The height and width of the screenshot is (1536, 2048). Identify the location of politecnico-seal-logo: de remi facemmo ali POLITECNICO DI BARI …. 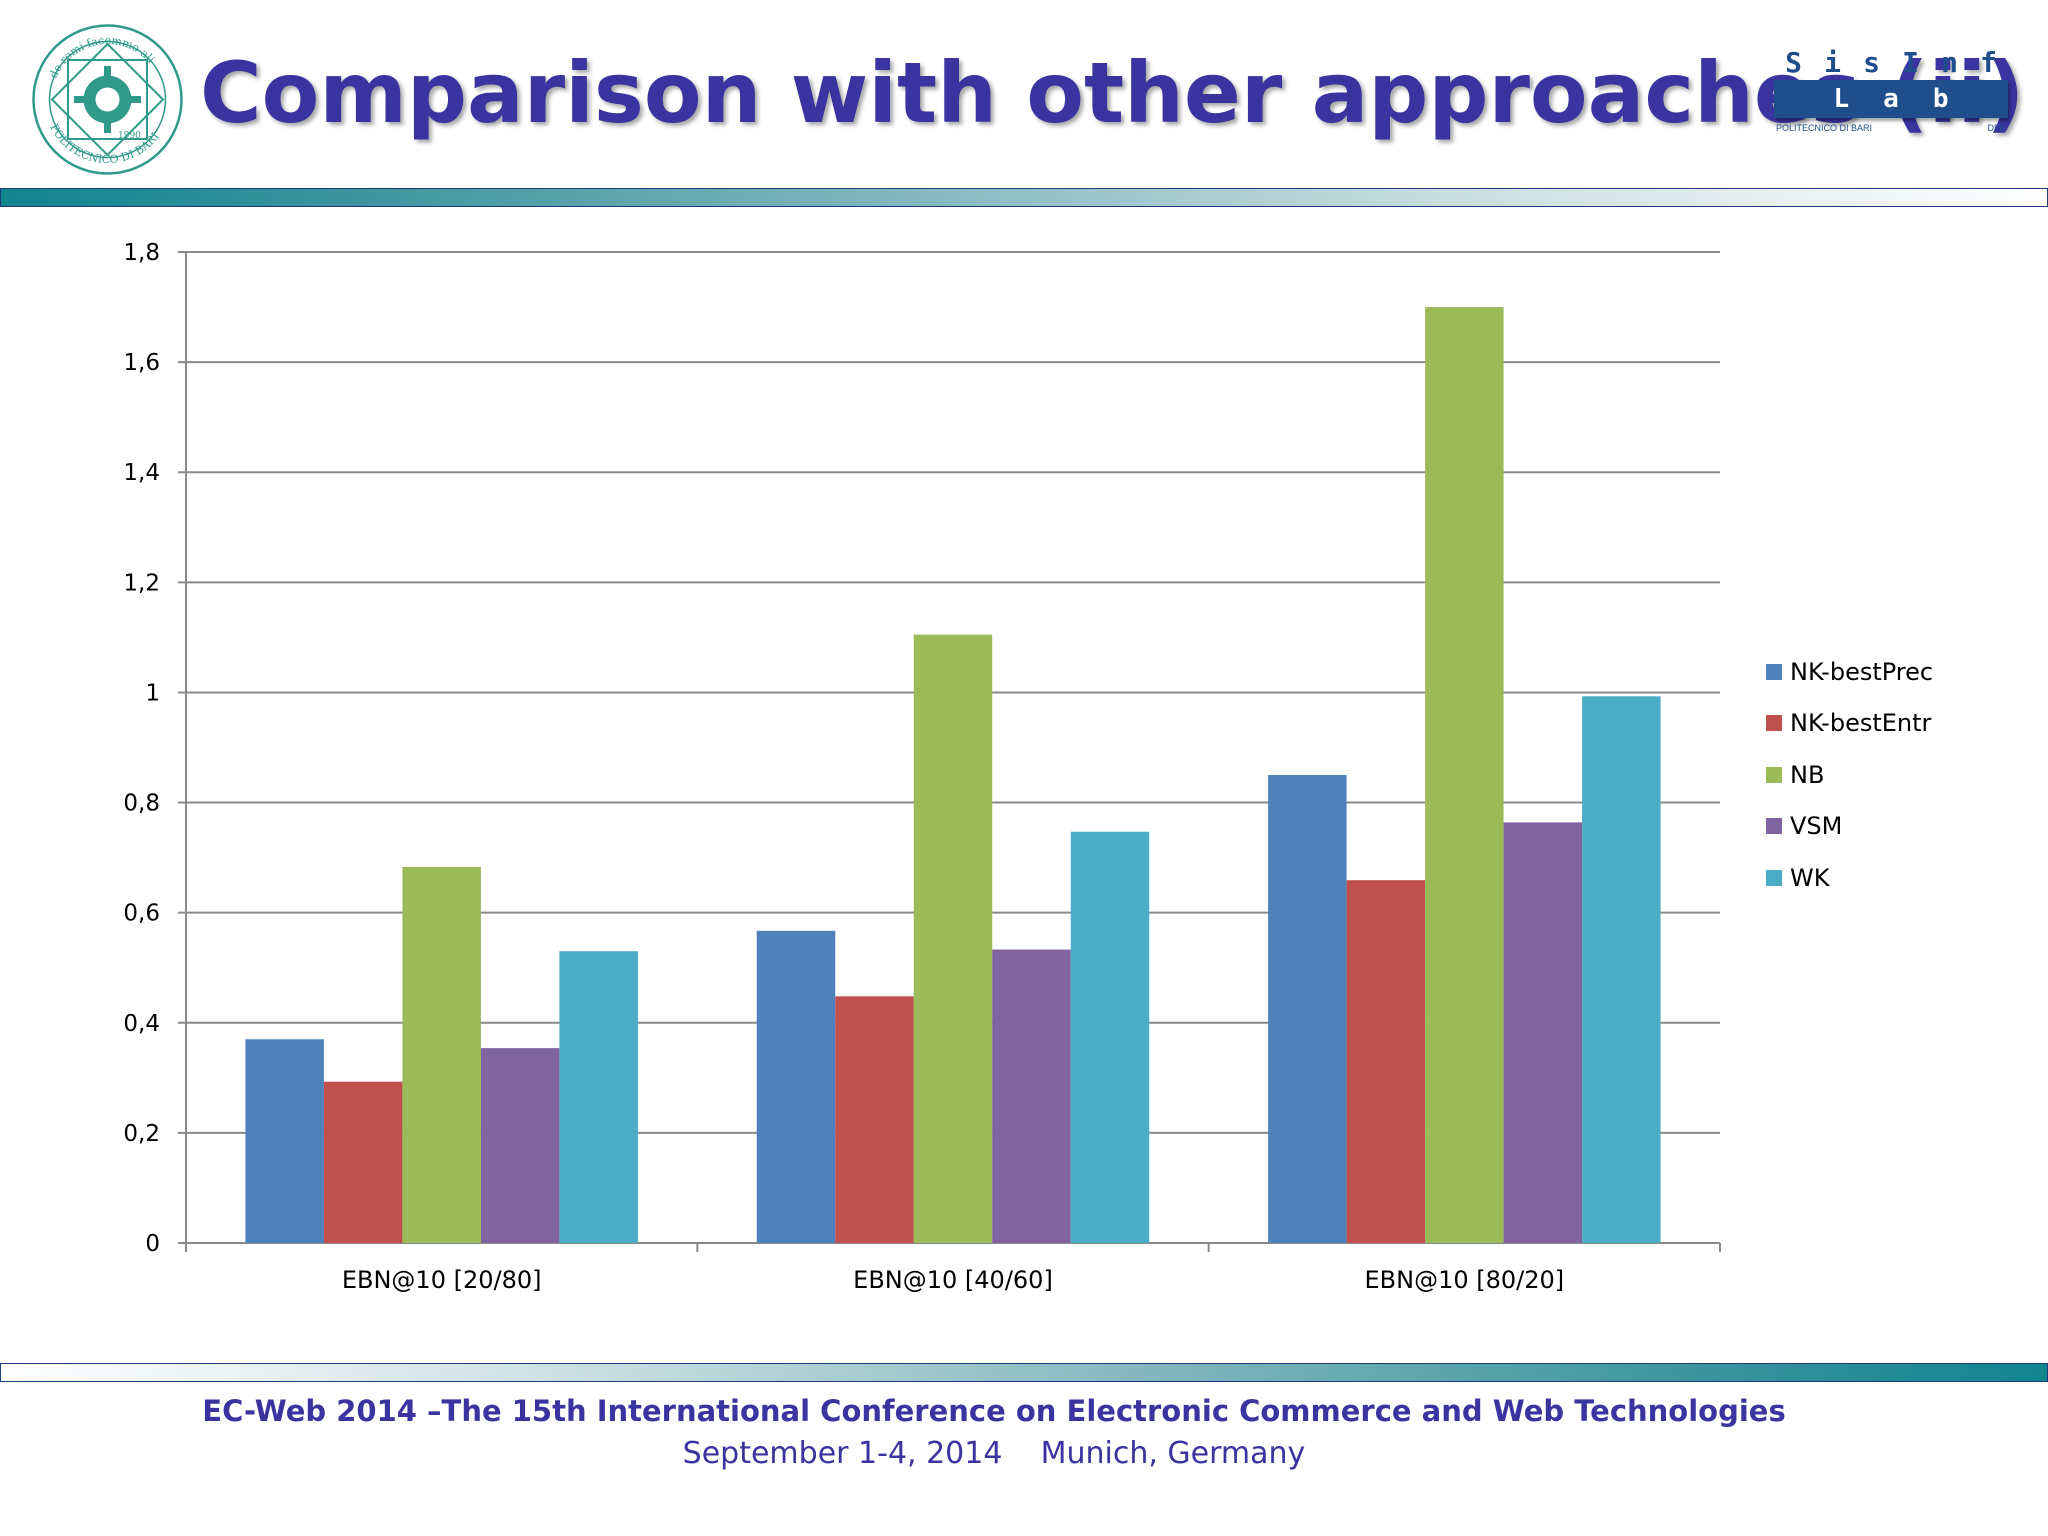
(107, 99).